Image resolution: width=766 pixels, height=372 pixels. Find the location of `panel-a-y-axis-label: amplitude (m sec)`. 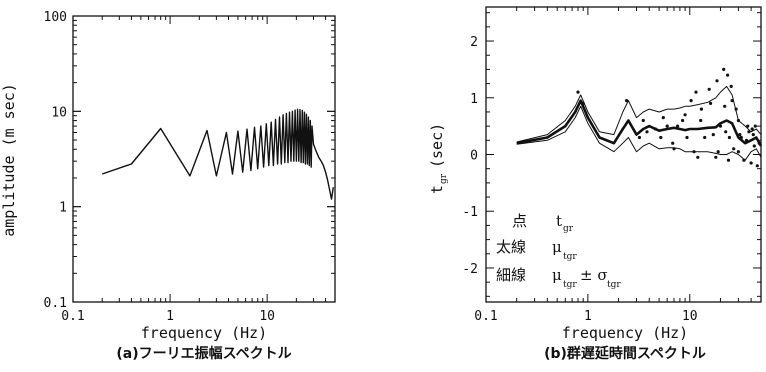

panel-a-y-axis-label: amplitude (m sec) is located at coordinates (9, 160).